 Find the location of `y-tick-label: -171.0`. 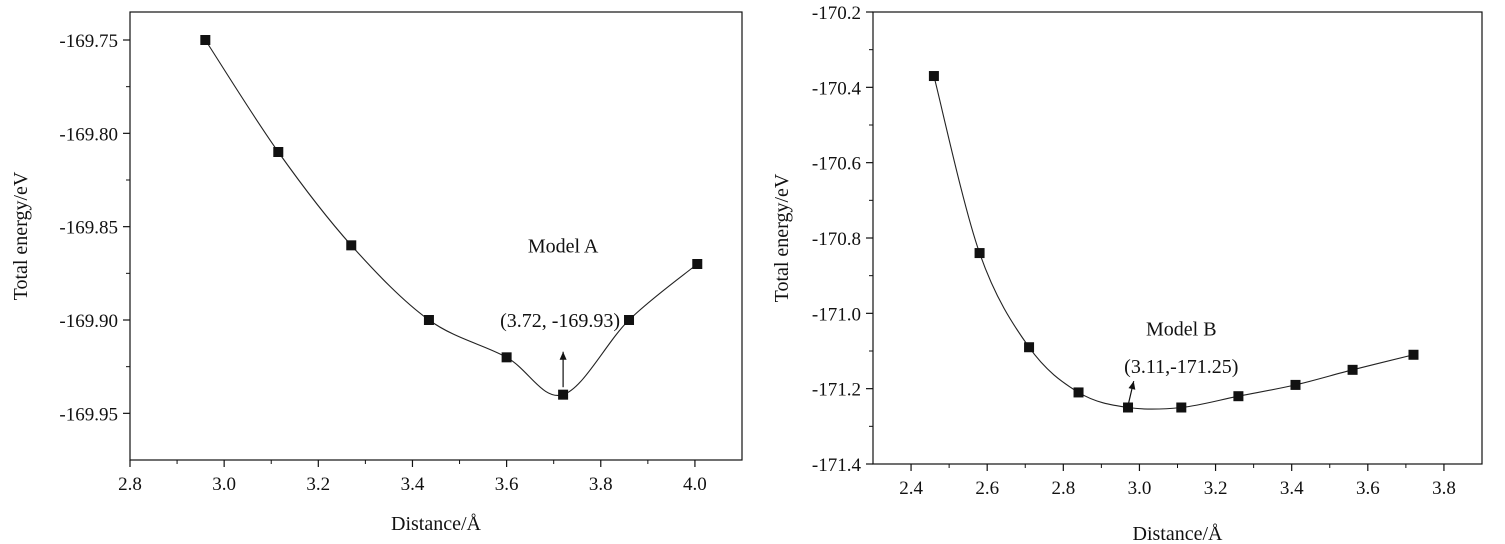

y-tick-label: -171.0 is located at coordinates (836, 314).